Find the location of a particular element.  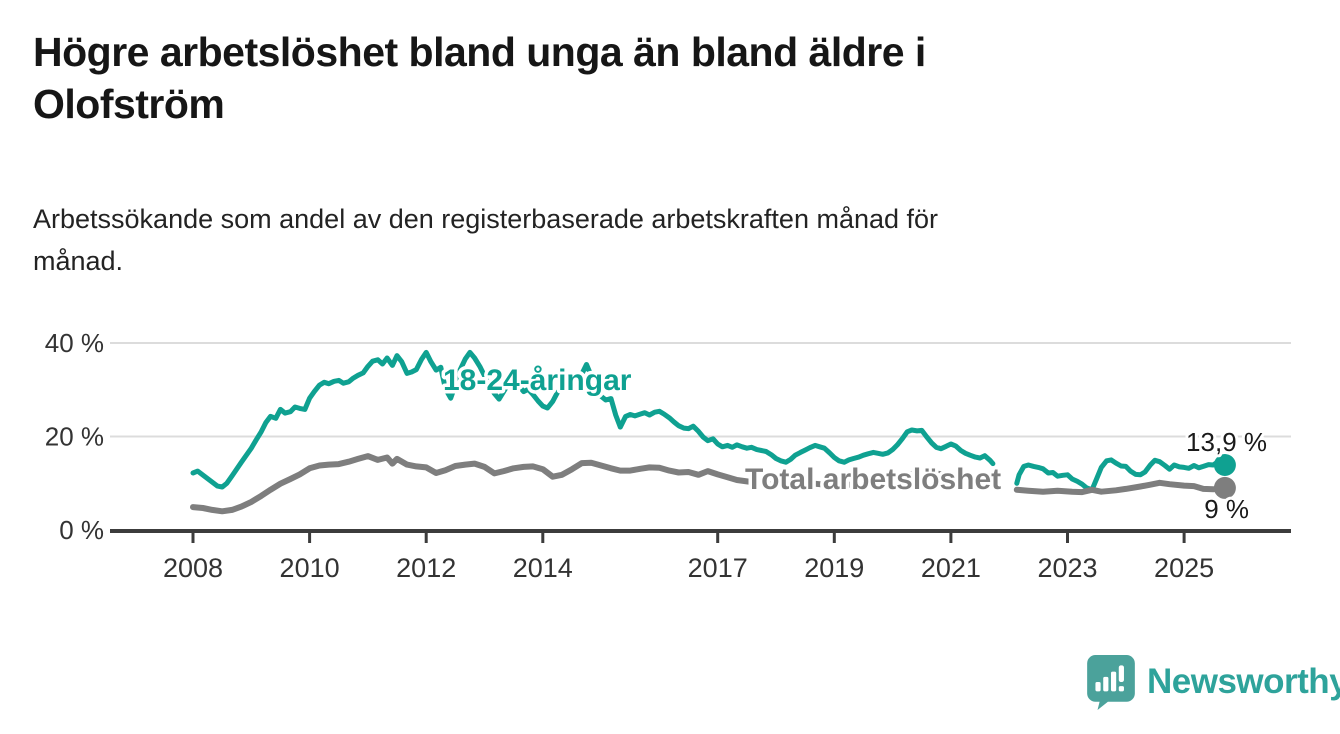

y-axis-labels: 0 % 20 % 40 % is located at coordinates (74, 436).